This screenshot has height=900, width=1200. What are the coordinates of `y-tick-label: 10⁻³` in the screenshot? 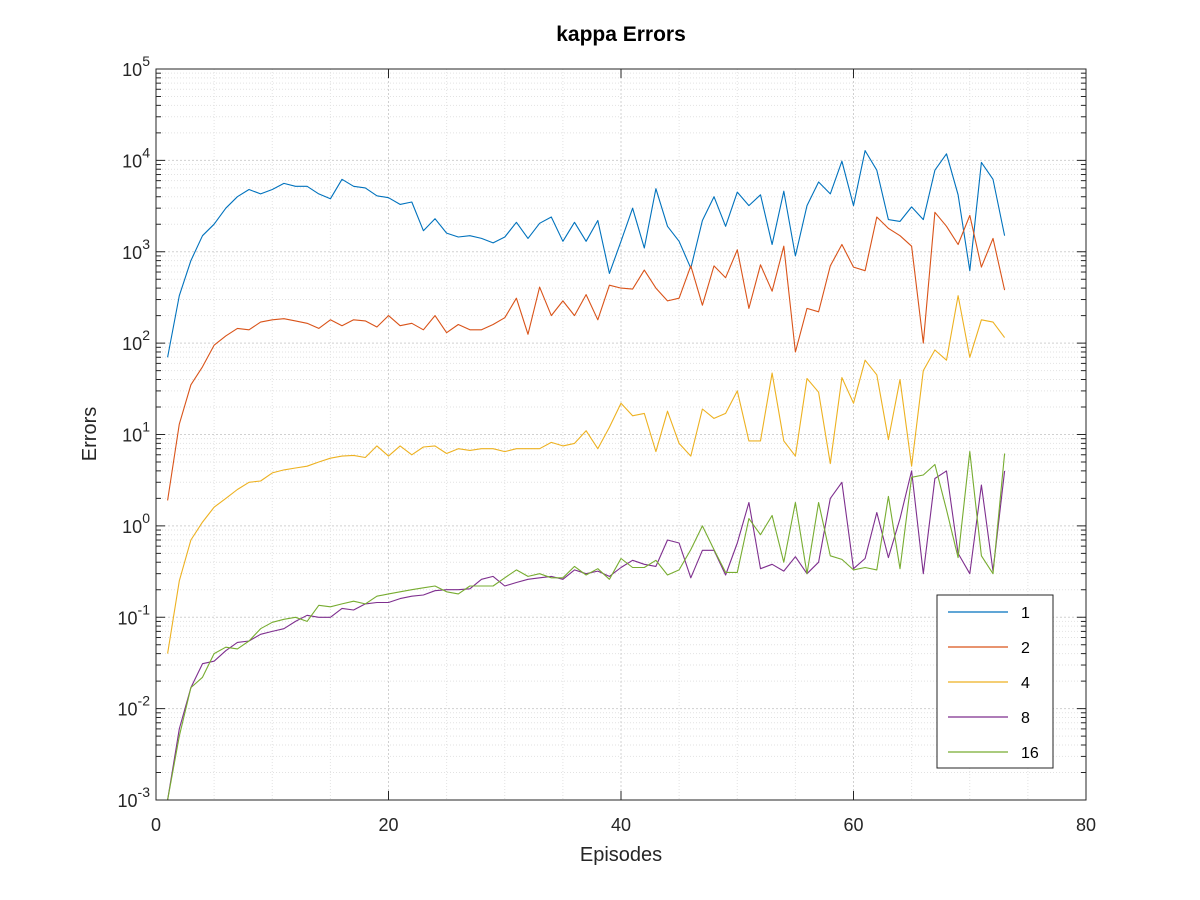 It's located at (134, 797).